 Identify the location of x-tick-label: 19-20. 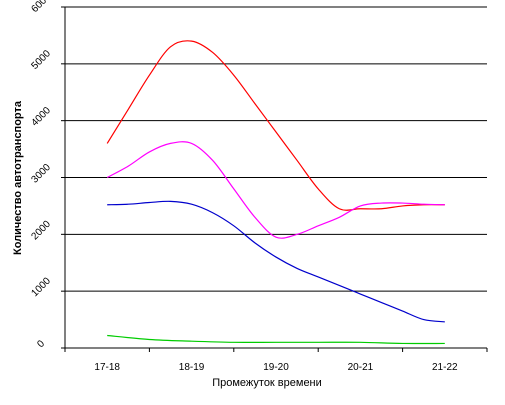
(276, 367).